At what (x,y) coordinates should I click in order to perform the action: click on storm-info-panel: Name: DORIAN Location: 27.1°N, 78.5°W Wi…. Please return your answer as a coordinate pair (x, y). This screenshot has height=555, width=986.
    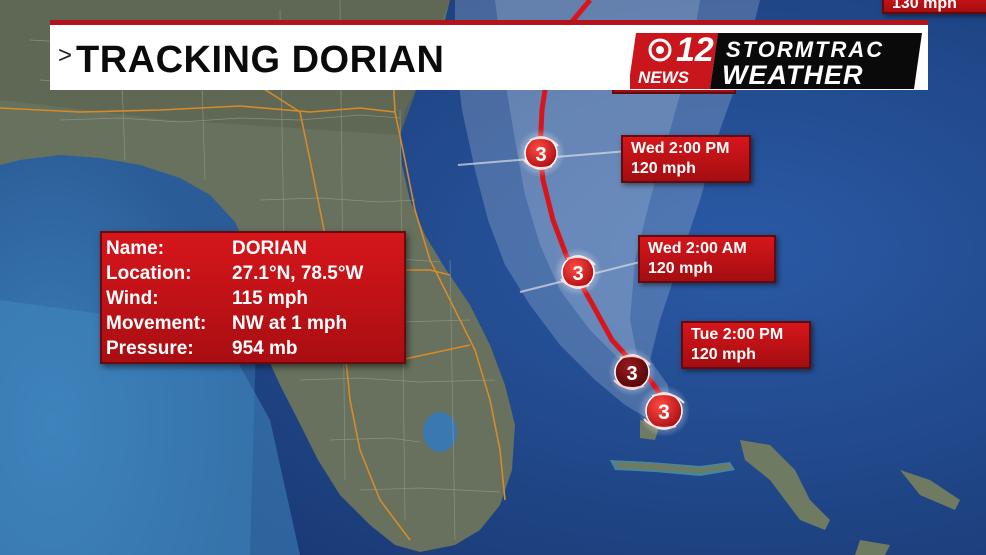
    Looking at the image, I should click on (253, 297).